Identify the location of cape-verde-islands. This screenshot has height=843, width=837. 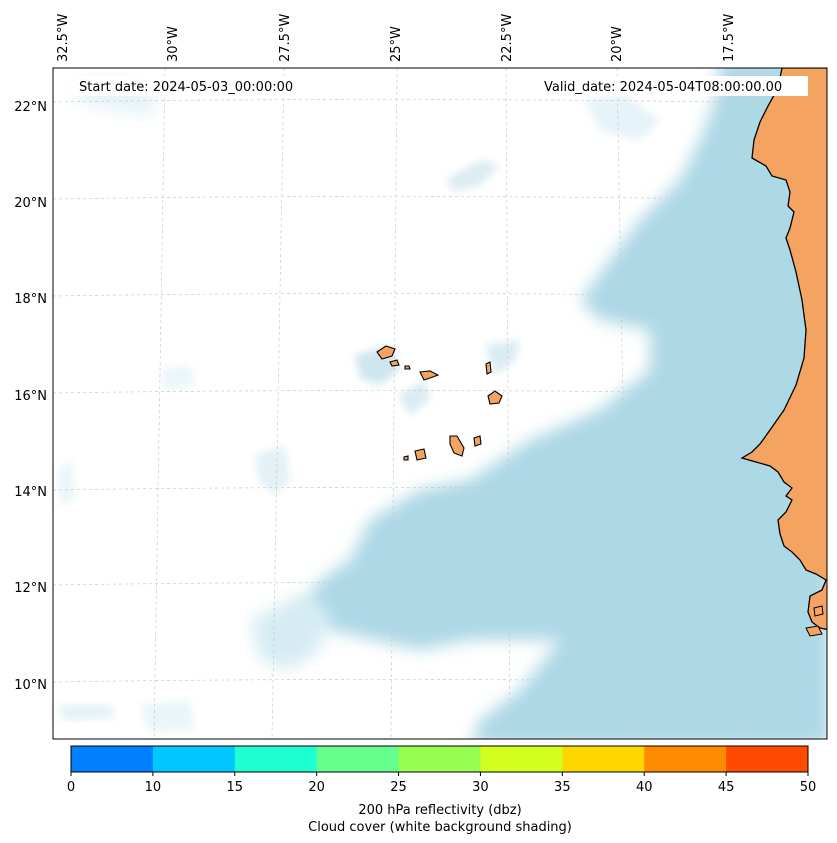
(439, 403).